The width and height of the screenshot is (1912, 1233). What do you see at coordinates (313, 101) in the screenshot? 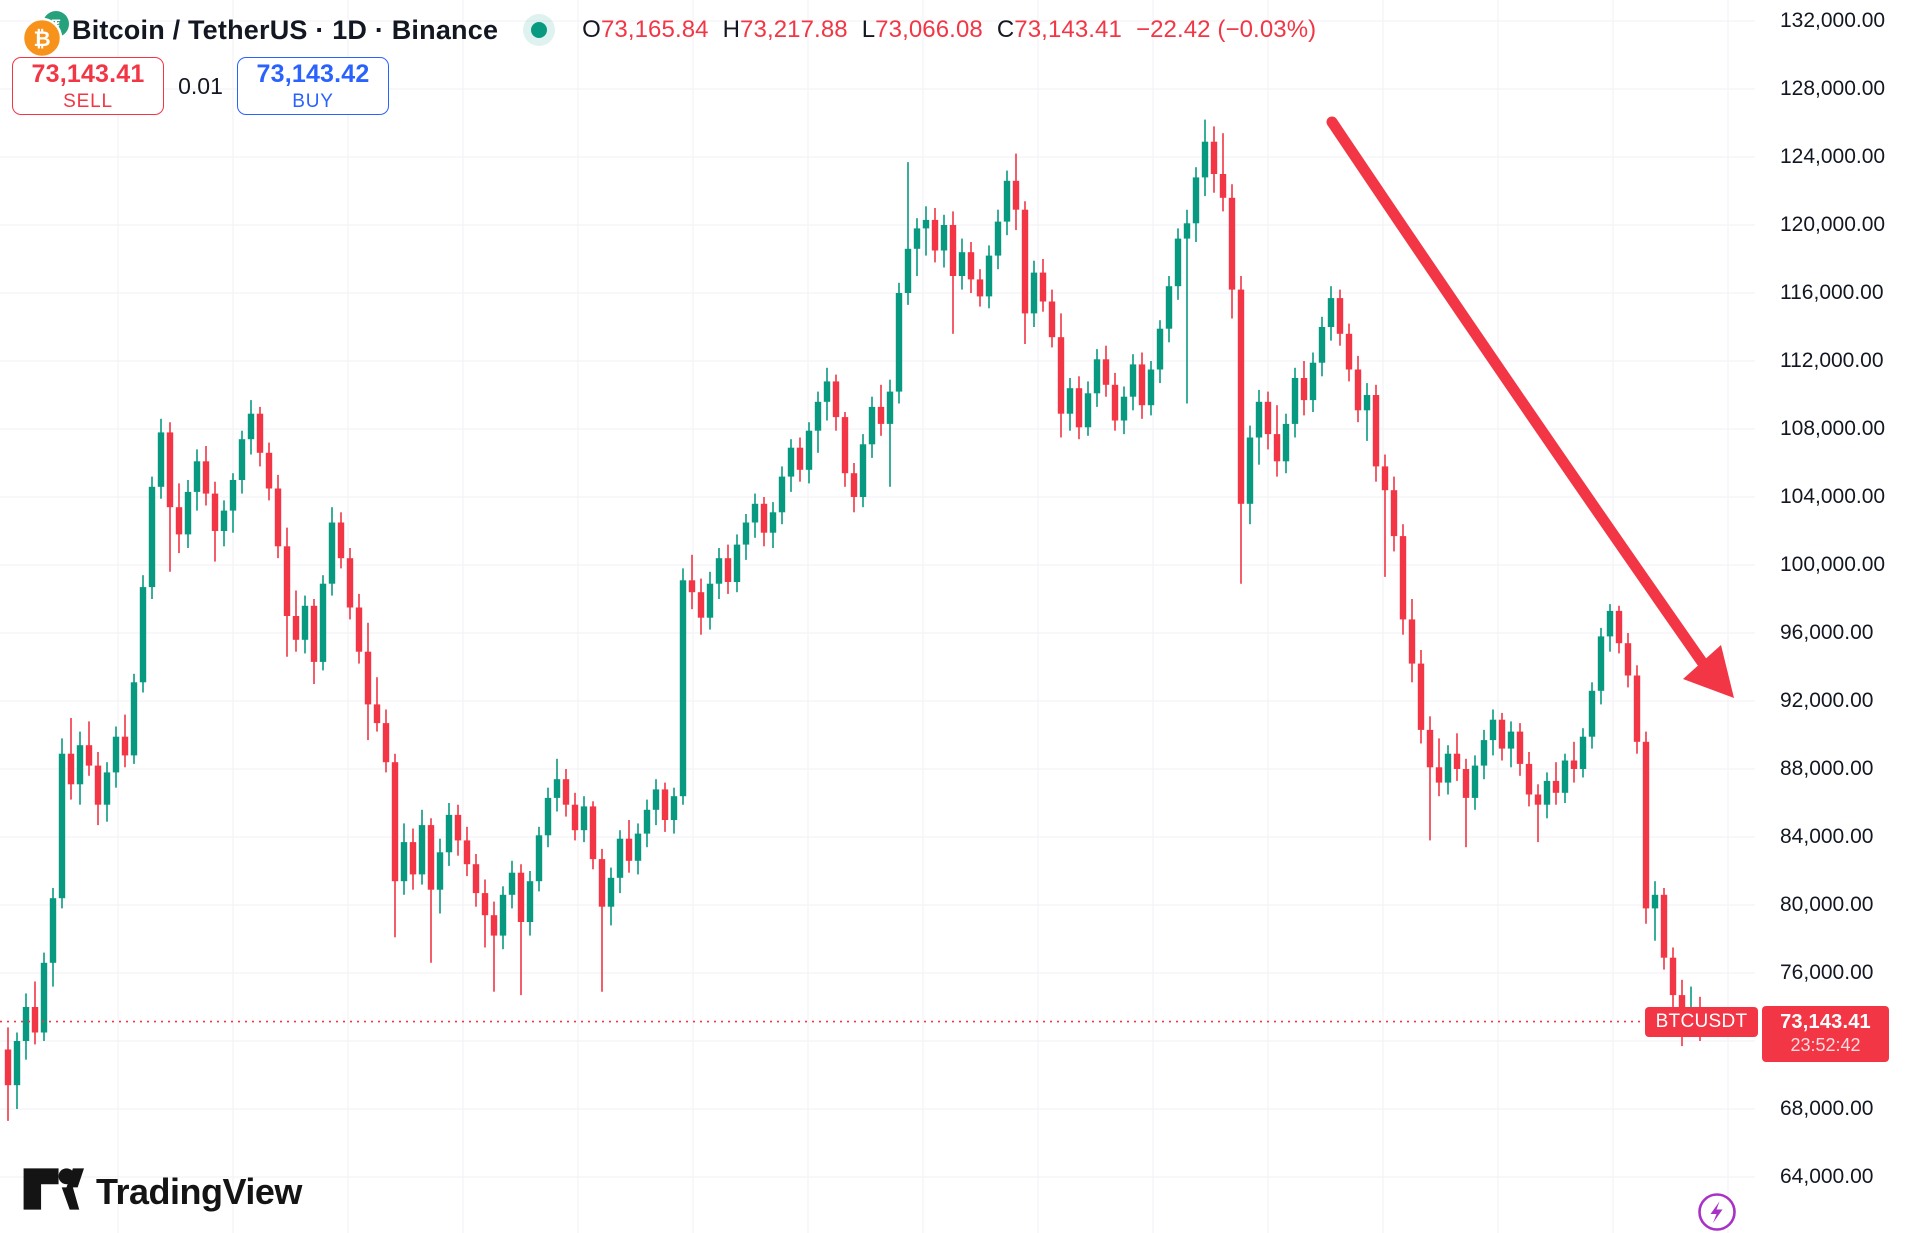
I see `buy-label: BUY` at bounding box center [313, 101].